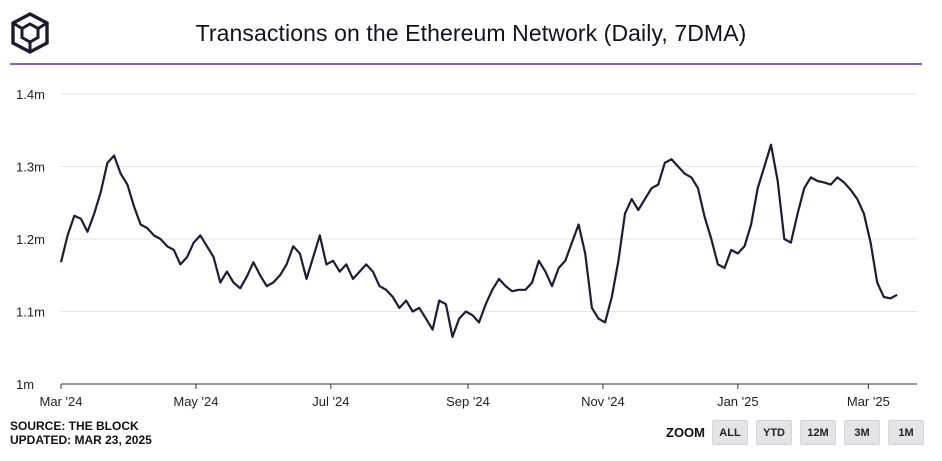 Image resolution: width=942 pixels, height=461 pixels. I want to click on y-tick-label: 1.4m, so click(30, 94).